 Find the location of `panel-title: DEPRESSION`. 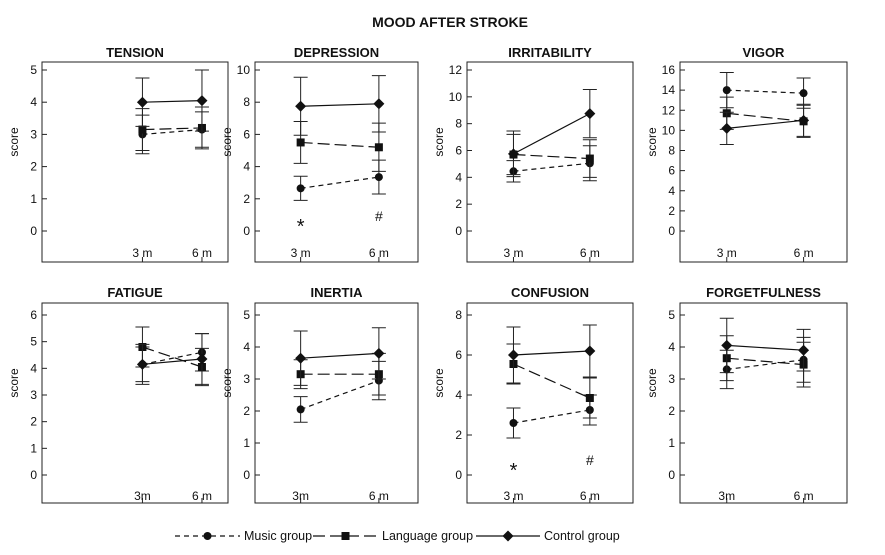

panel-title: DEPRESSION is located at coordinates (336, 52).